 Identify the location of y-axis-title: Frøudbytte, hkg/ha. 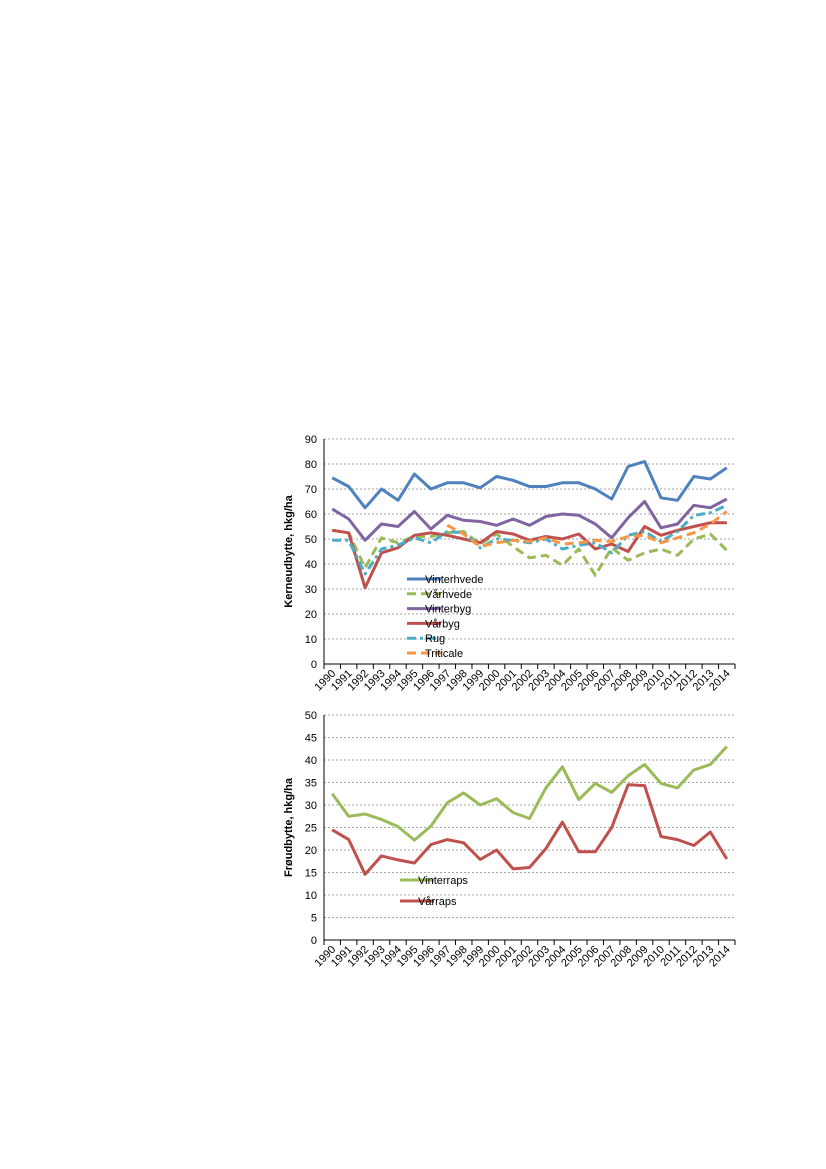
(289, 827).